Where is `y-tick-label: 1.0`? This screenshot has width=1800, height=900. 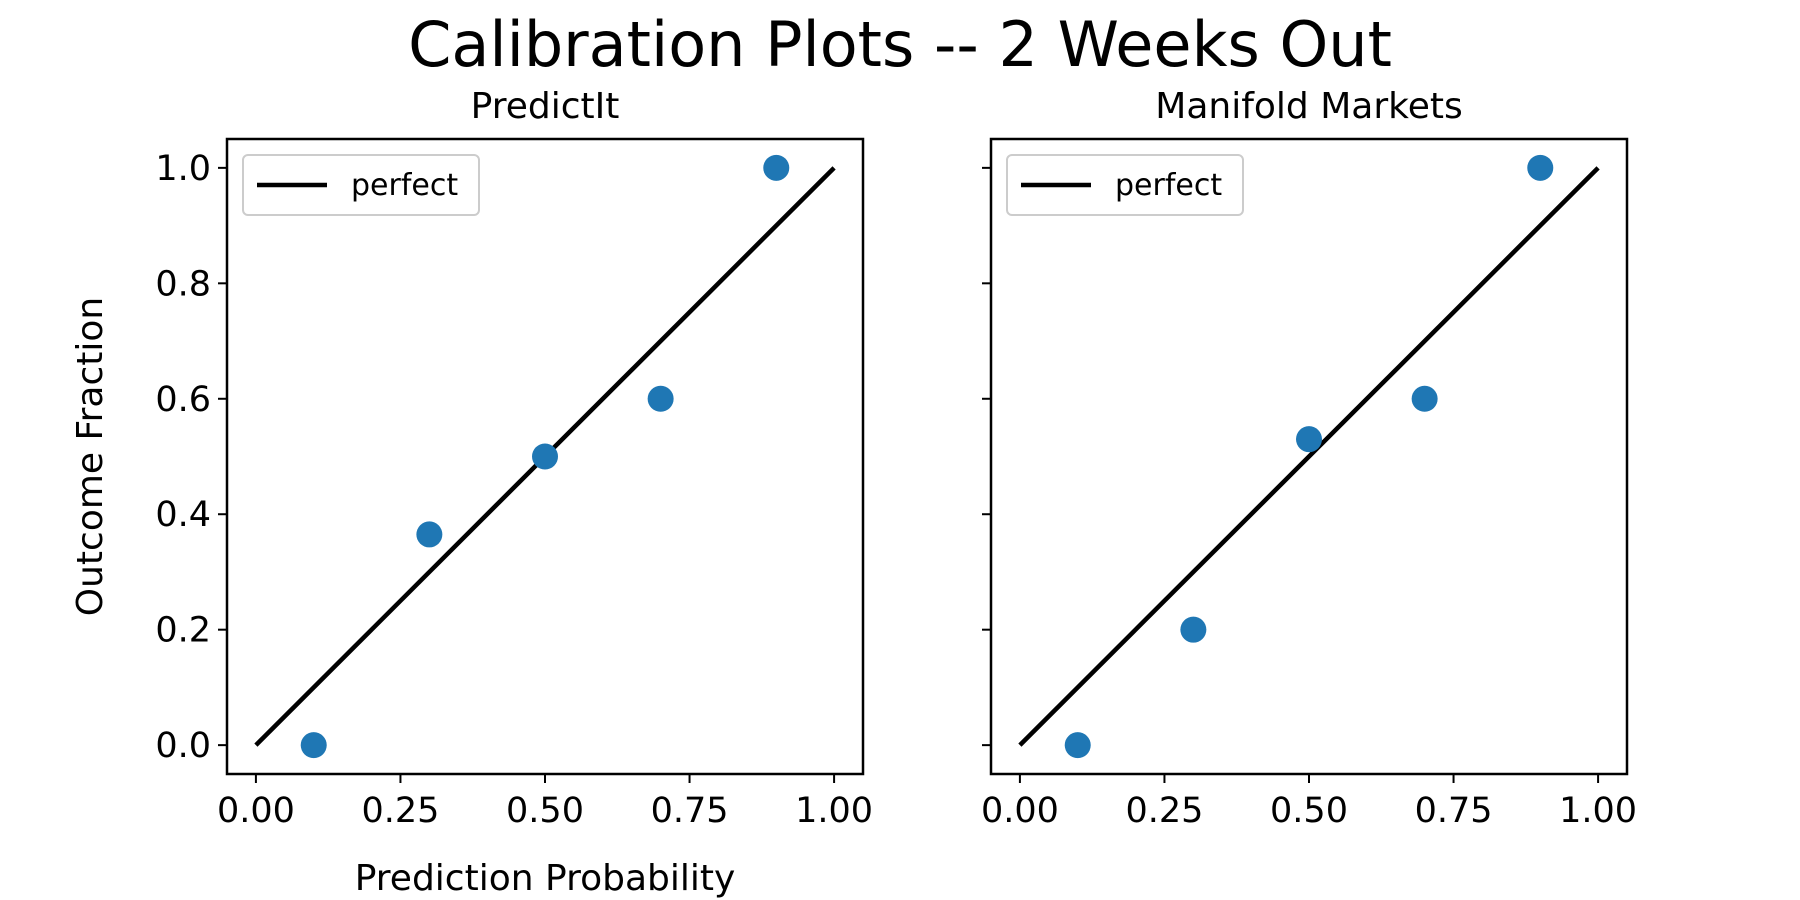 y-tick-label: 1.0 is located at coordinates (183, 169).